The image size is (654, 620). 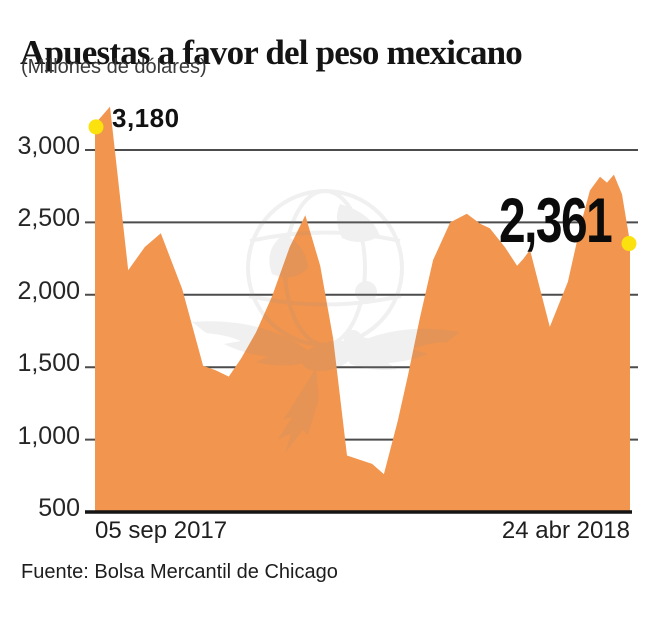 I want to click on first-point-value-label: 3,180, so click(x=146, y=118).